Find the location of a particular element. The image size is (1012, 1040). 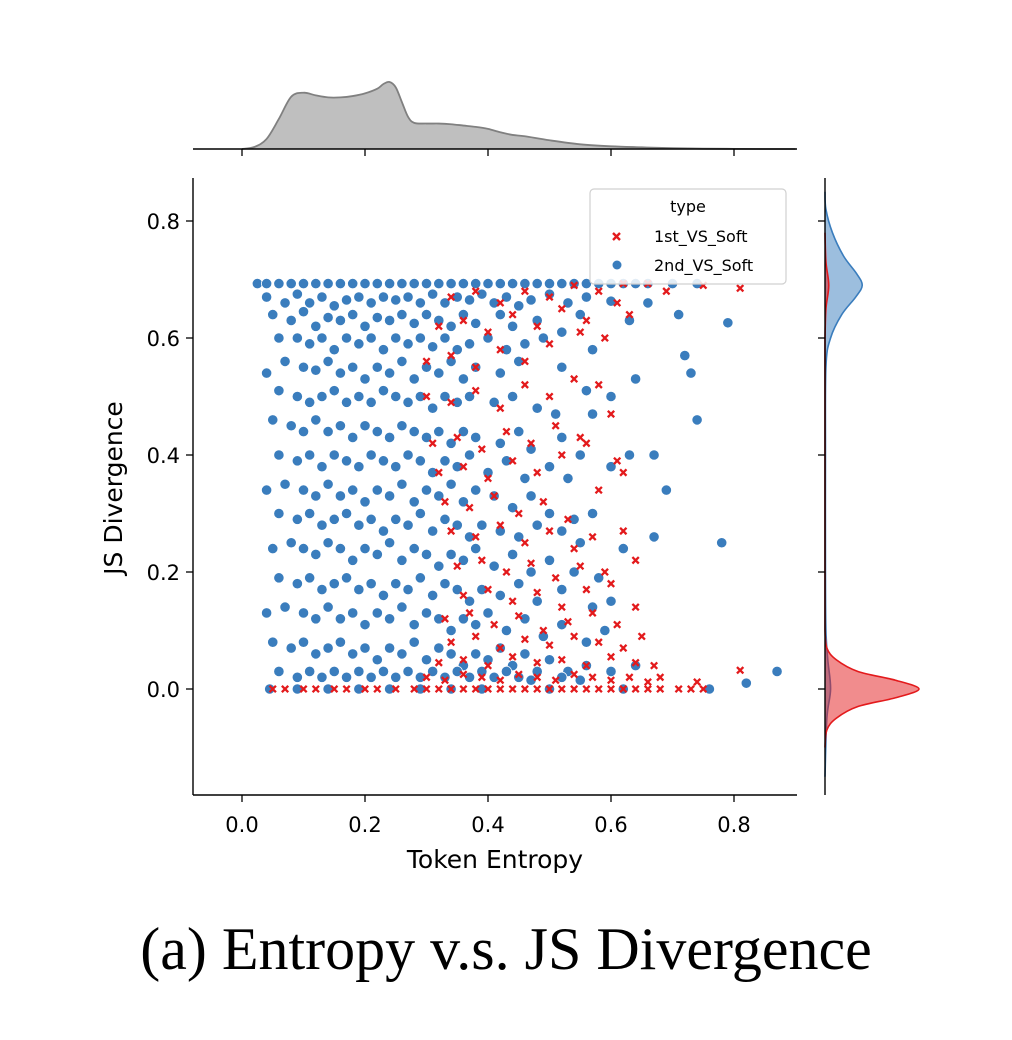

x-tick-label: 0.2 is located at coordinates (364, 825).